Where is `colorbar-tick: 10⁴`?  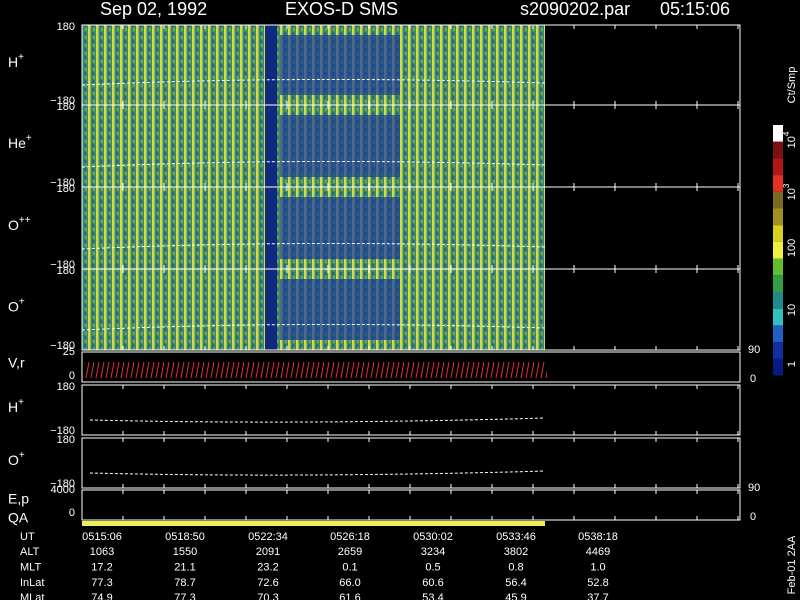
colorbar-tick: 10⁴ is located at coordinates (790, 139).